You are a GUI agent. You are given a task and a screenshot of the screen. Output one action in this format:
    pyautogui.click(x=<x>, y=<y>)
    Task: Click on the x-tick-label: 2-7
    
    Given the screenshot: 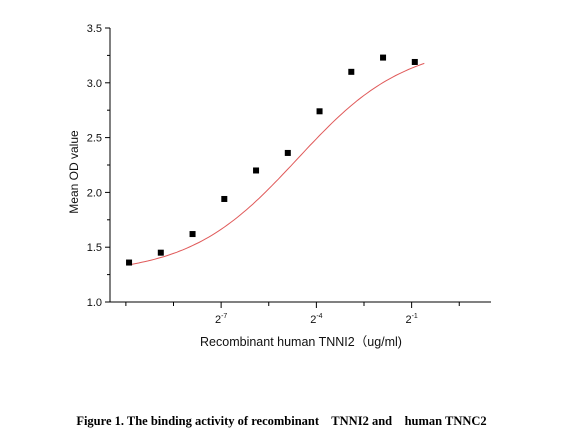 What is the action you would take?
    pyautogui.click(x=221, y=319)
    